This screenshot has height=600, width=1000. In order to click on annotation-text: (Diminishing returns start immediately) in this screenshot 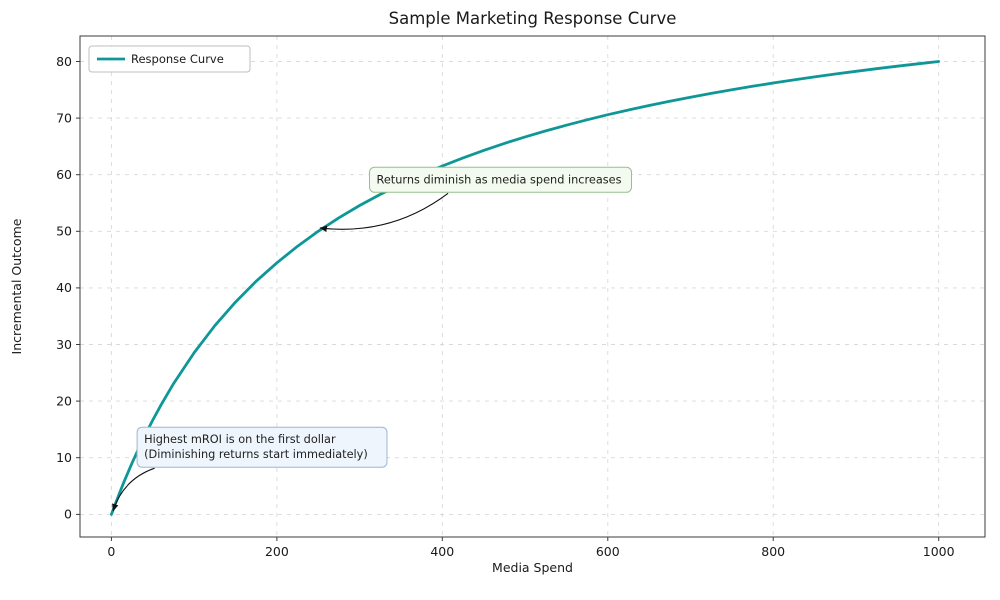, I will do `click(256, 454)`.